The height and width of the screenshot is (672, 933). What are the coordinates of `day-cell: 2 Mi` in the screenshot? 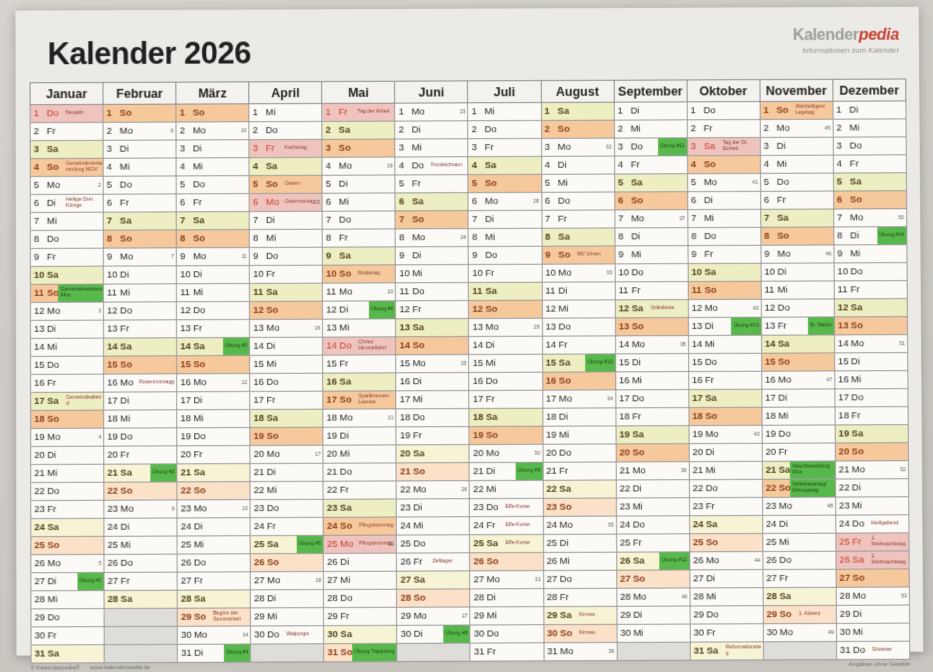 It's located at (651, 129).